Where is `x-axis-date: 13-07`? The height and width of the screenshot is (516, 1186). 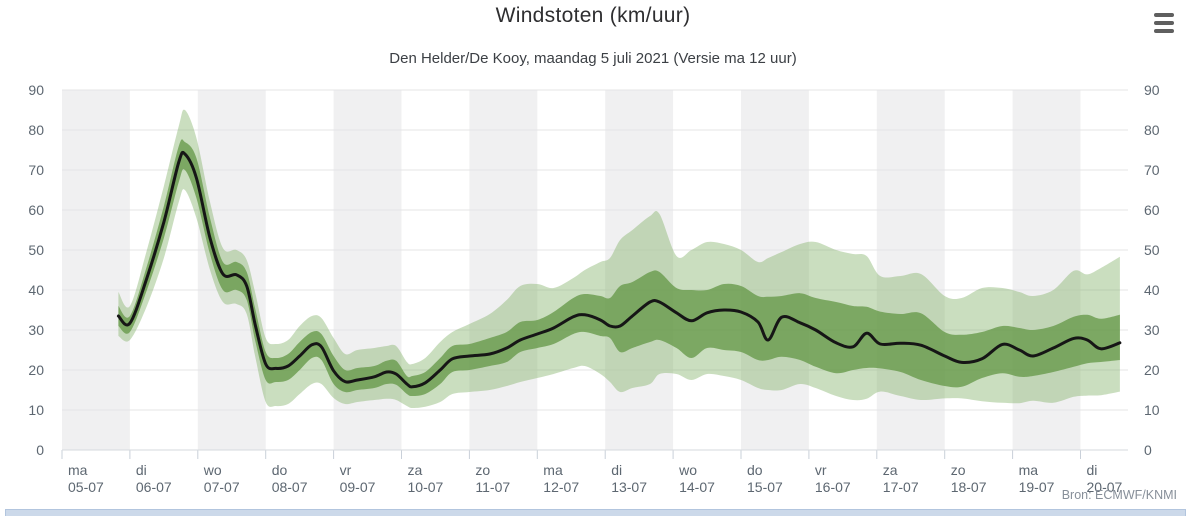
x-axis-date: 13-07 is located at coordinates (629, 487).